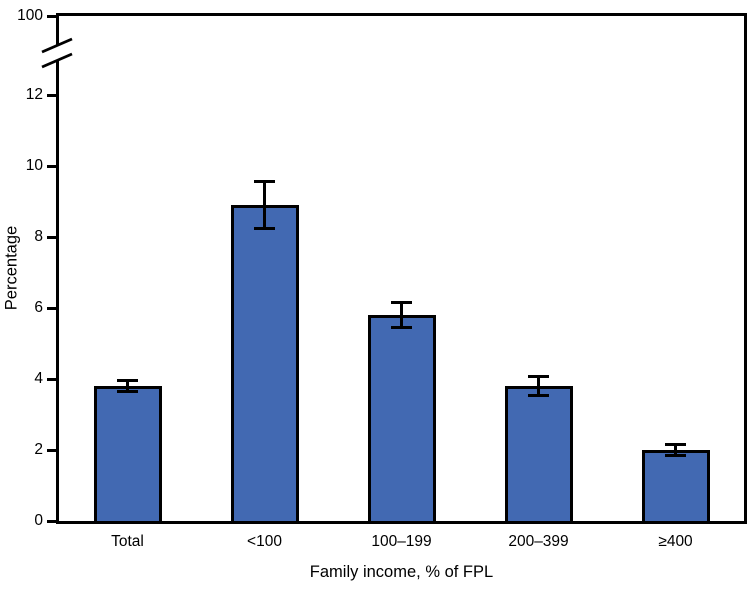 Image resolution: width=750 pixels, height=589 pixels. What do you see at coordinates (38, 449) in the screenshot?
I see `y-tick-label: 2` at bounding box center [38, 449].